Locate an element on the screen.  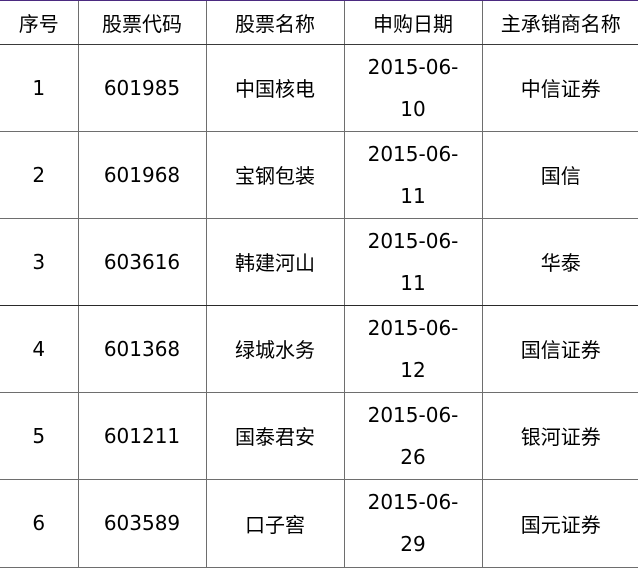
cell-stock-code: 603589 is located at coordinates (141, 523).